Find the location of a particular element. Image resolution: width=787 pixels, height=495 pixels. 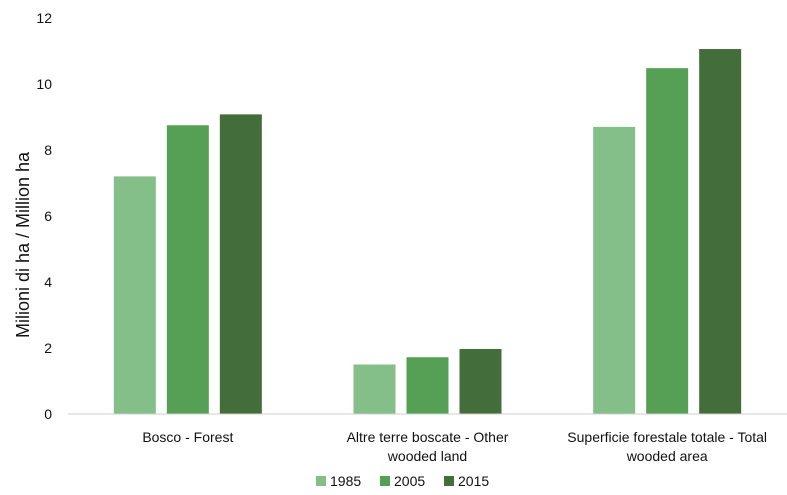

legend: 1985 2005 2015 is located at coordinates (402, 481).